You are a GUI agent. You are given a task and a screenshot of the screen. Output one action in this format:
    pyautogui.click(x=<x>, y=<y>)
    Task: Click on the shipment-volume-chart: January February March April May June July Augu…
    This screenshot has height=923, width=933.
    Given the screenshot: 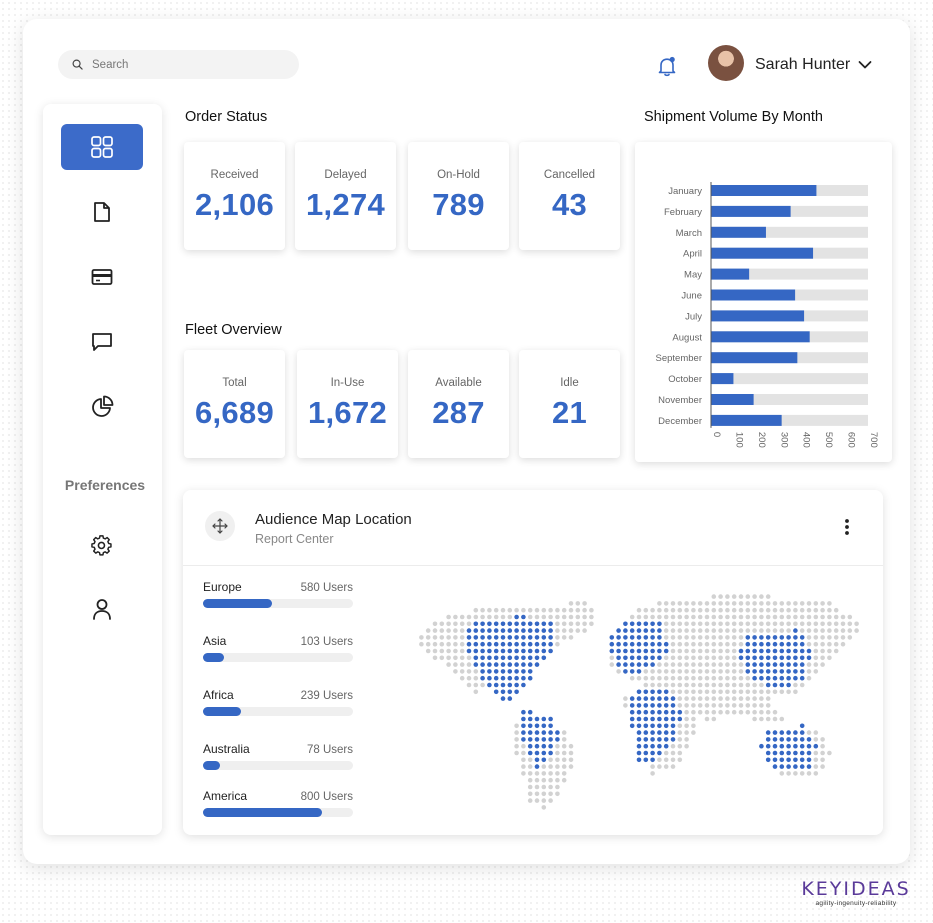 What is the action you would take?
    pyautogui.click(x=767, y=315)
    